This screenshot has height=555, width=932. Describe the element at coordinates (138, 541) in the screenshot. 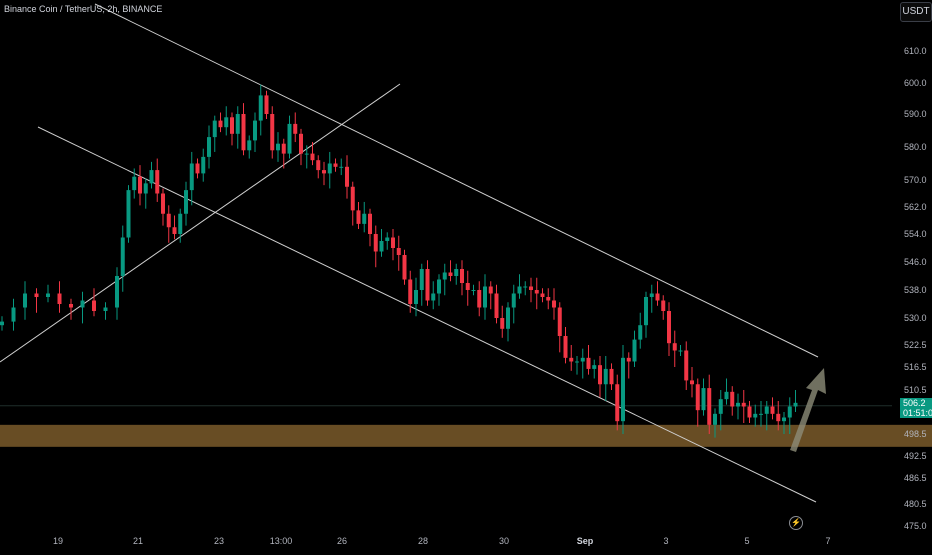

I see `x-tick-label: 21` at that location.